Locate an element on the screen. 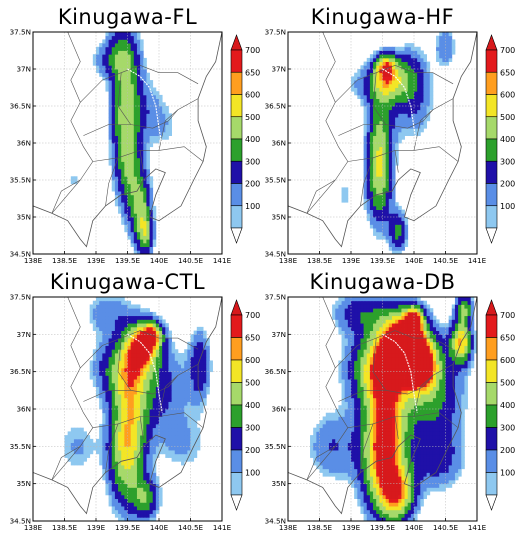  coastline is located at coordinates (382, 140).